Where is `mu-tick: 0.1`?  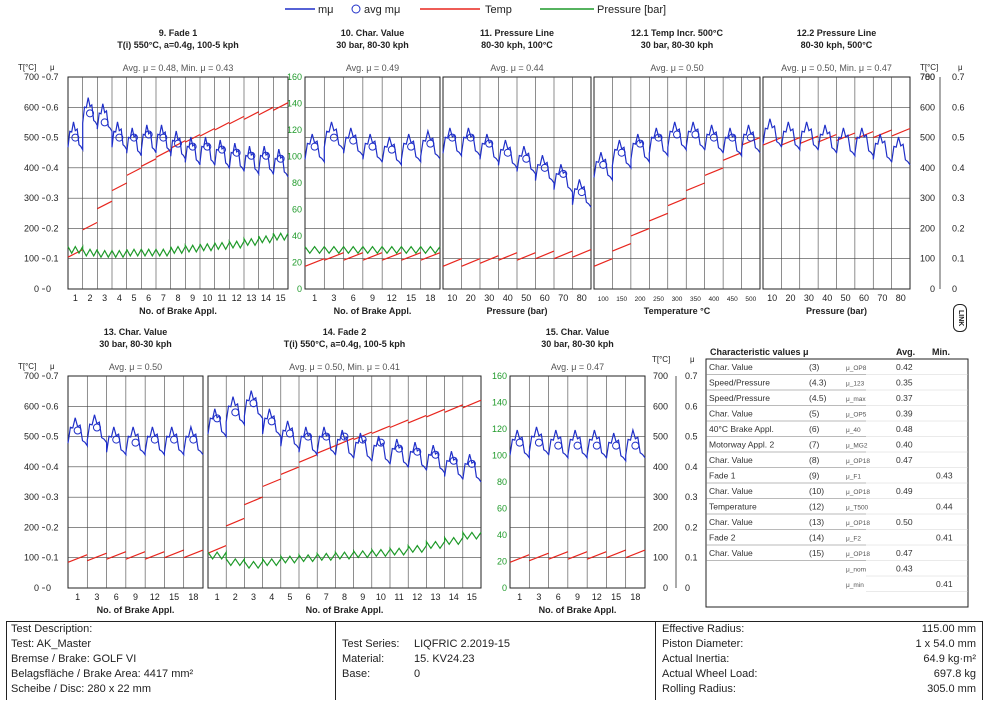 mu-tick: 0.1 is located at coordinates (691, 558).